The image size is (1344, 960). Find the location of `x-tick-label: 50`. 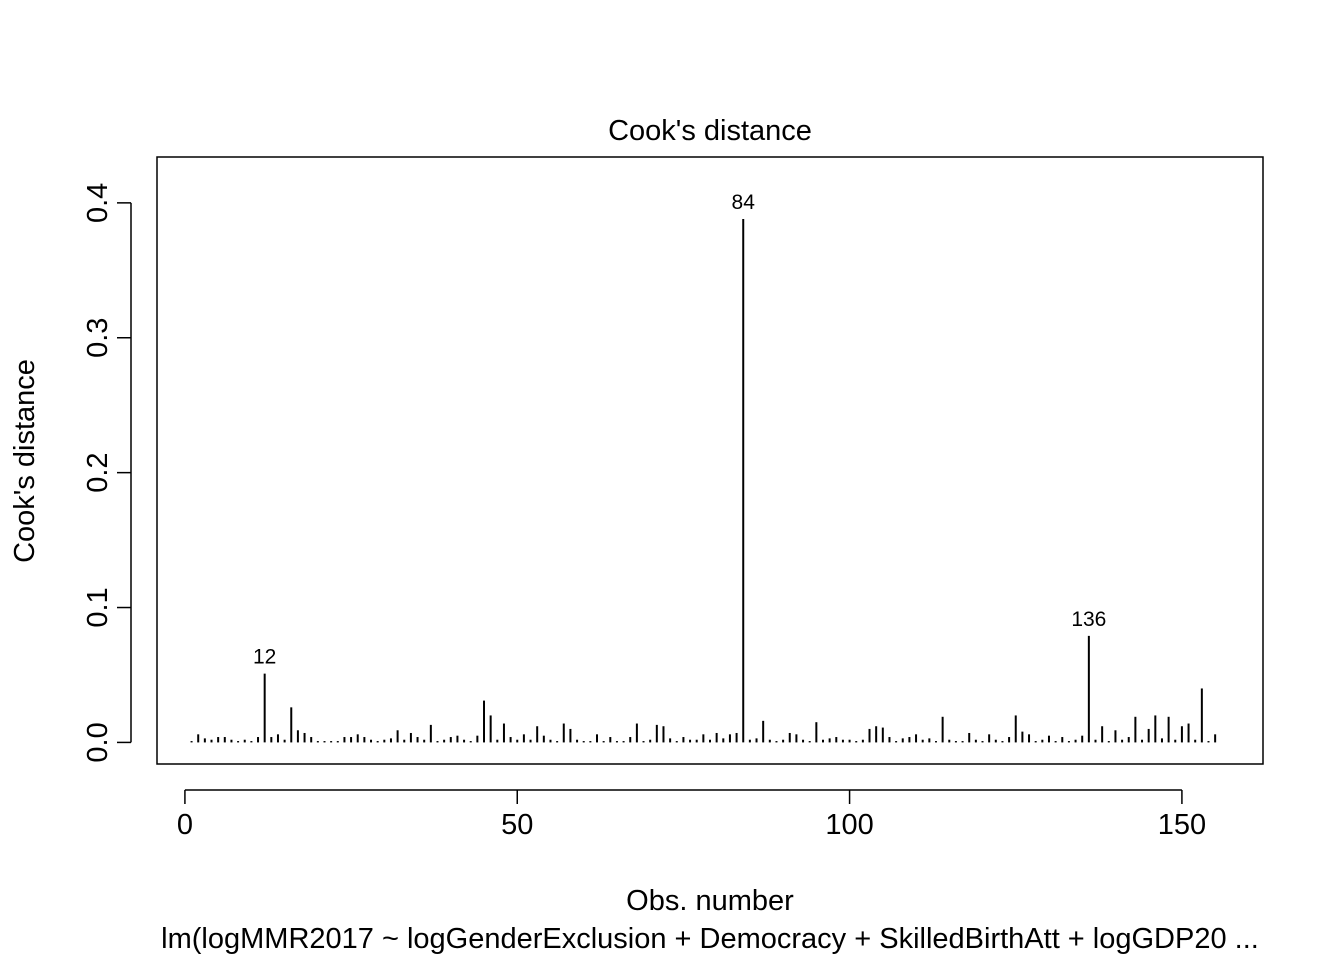

x-tick-label: 50 is located at coordinates (517, 825).